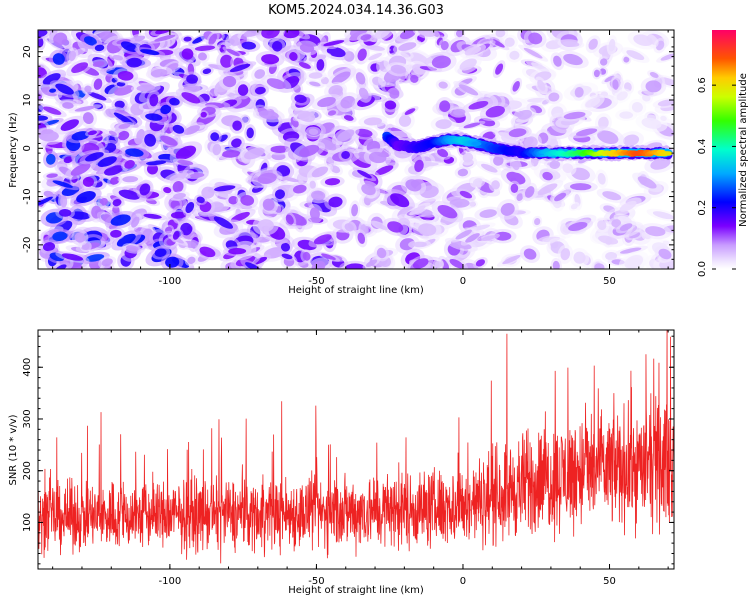 The width and height of the screenshot is (750, 600). Describe the element at coordinates (27, 148) in the screenshot. I see `spectrogram-y-tick-label: 0` at that location.